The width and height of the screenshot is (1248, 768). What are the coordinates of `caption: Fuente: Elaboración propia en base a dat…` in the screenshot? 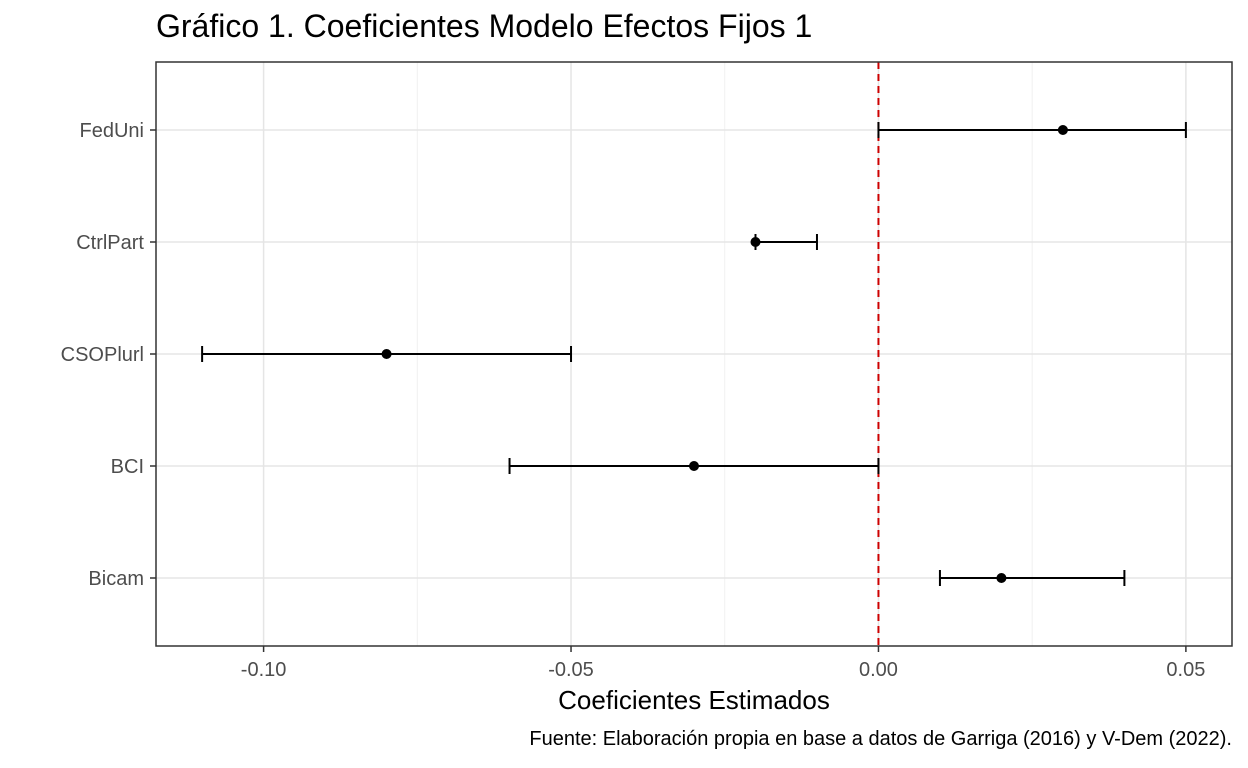 It's located at (880, 739).